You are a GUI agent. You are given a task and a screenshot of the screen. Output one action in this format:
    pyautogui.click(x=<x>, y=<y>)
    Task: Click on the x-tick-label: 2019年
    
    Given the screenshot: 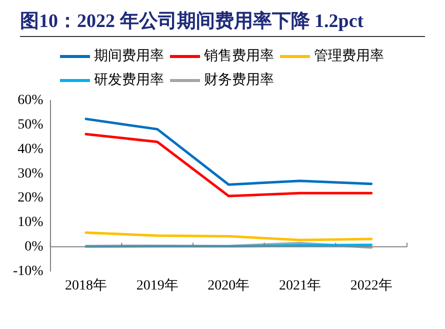 What is the action you would take?
    pyautogui.click(x=157, y=285)
    